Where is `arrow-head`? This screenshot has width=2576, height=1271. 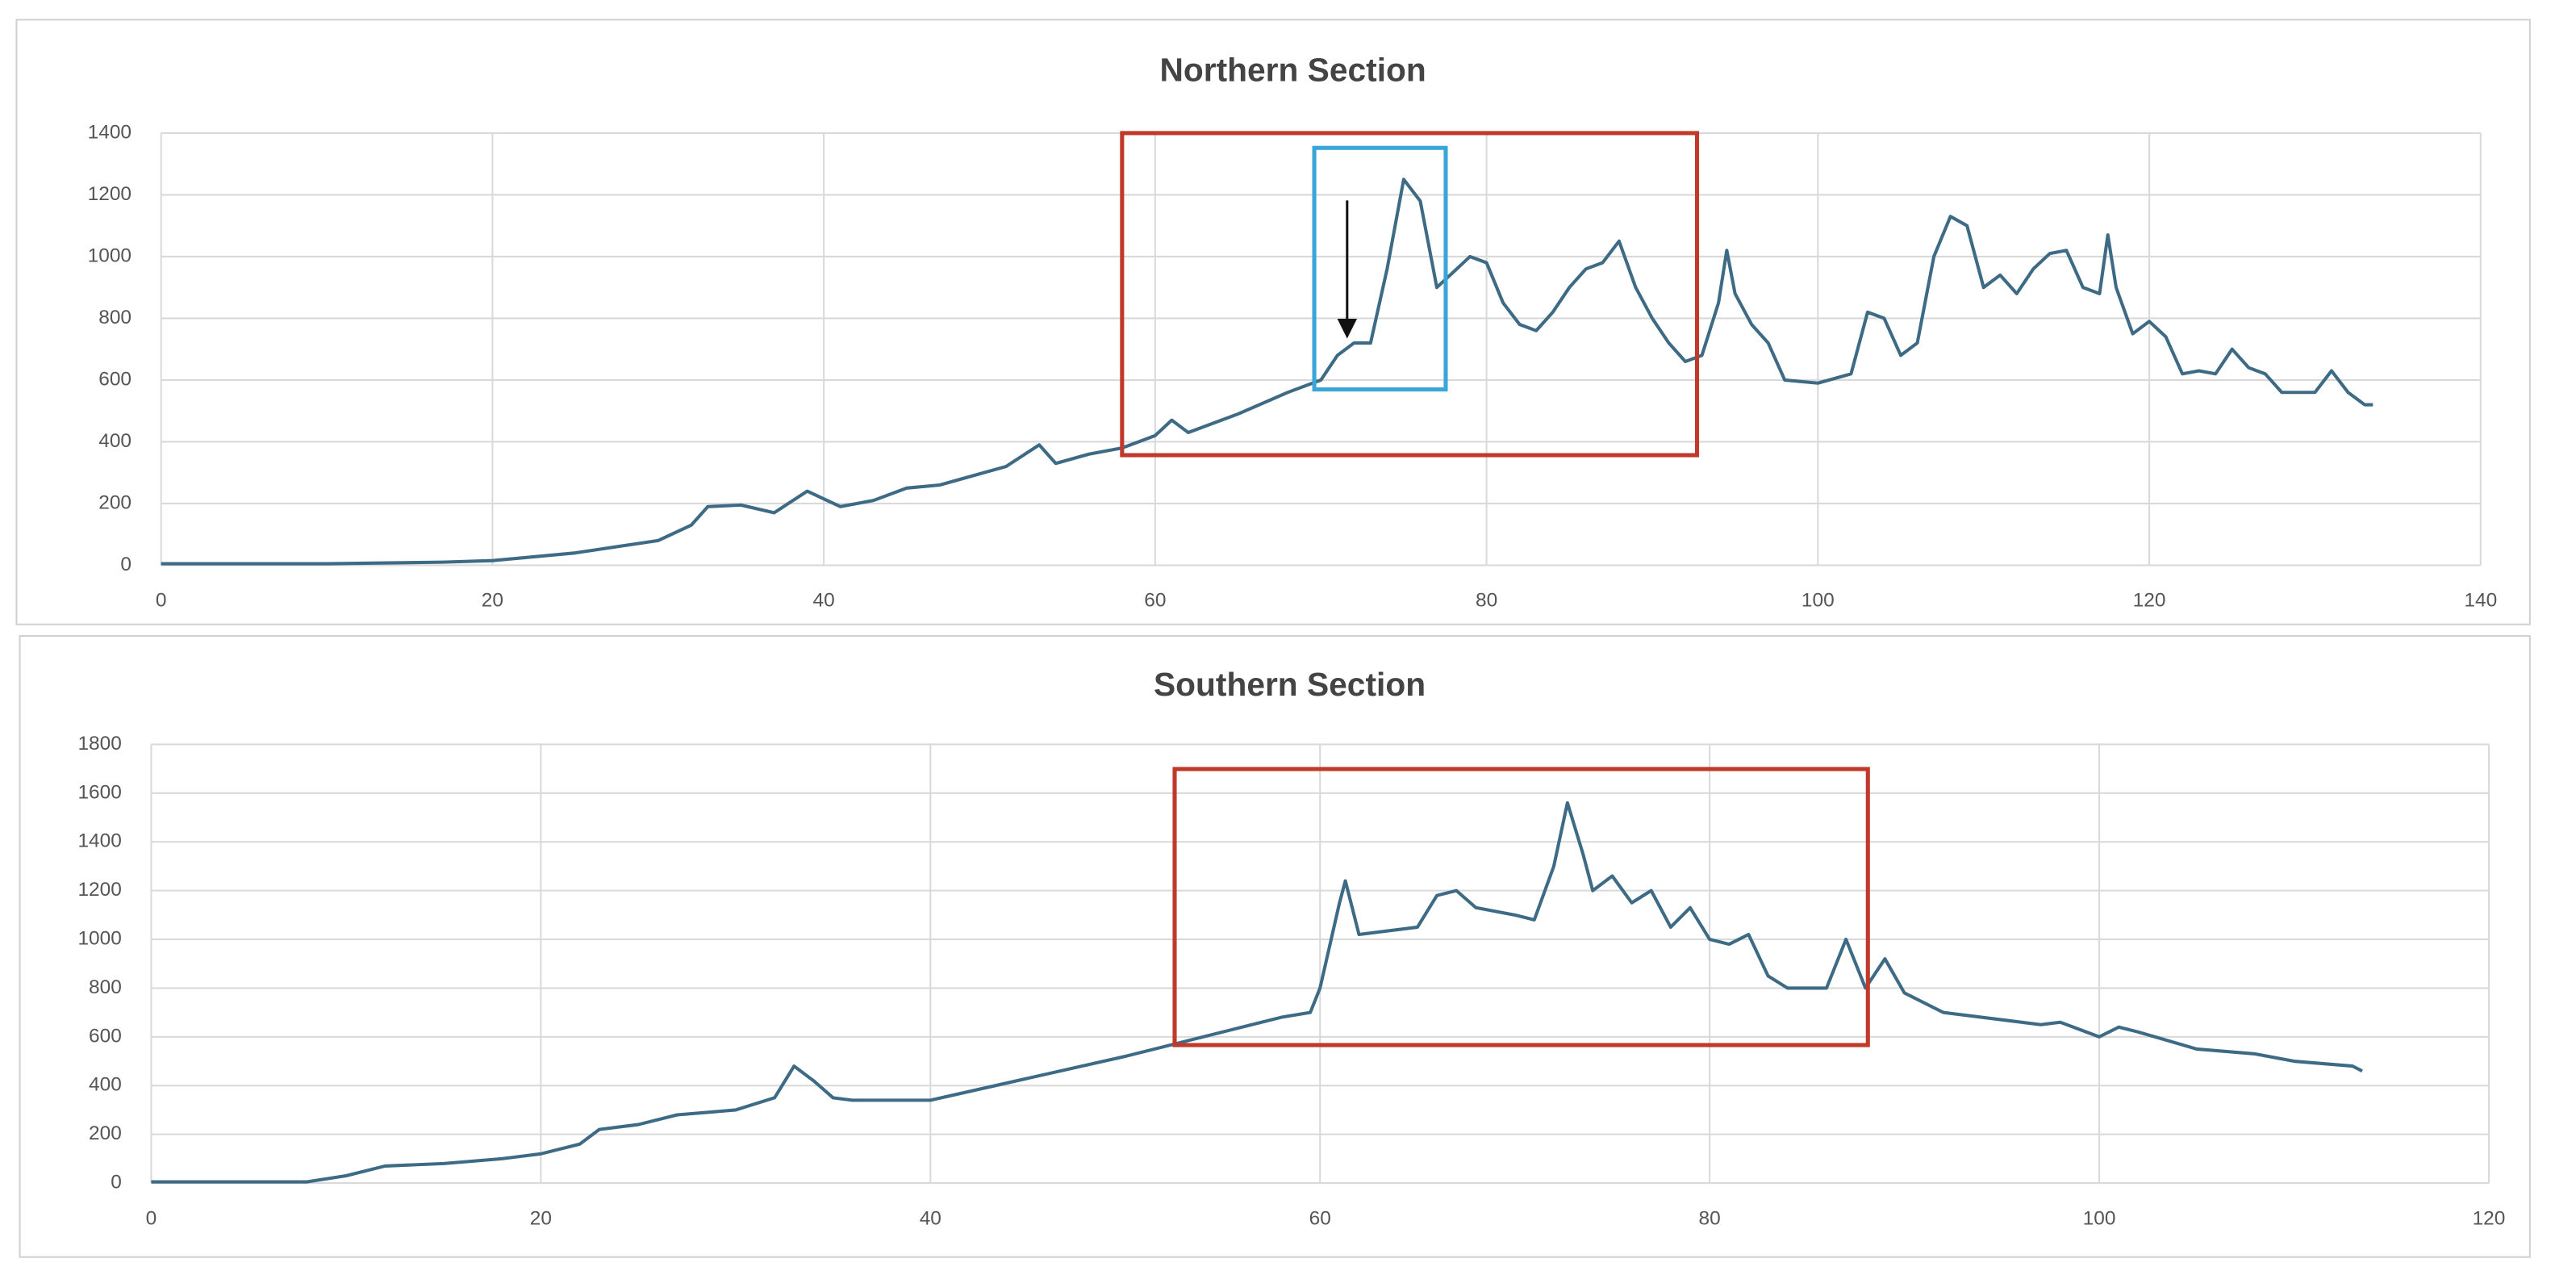
arrow-head is located at coordinates (1347, 329).